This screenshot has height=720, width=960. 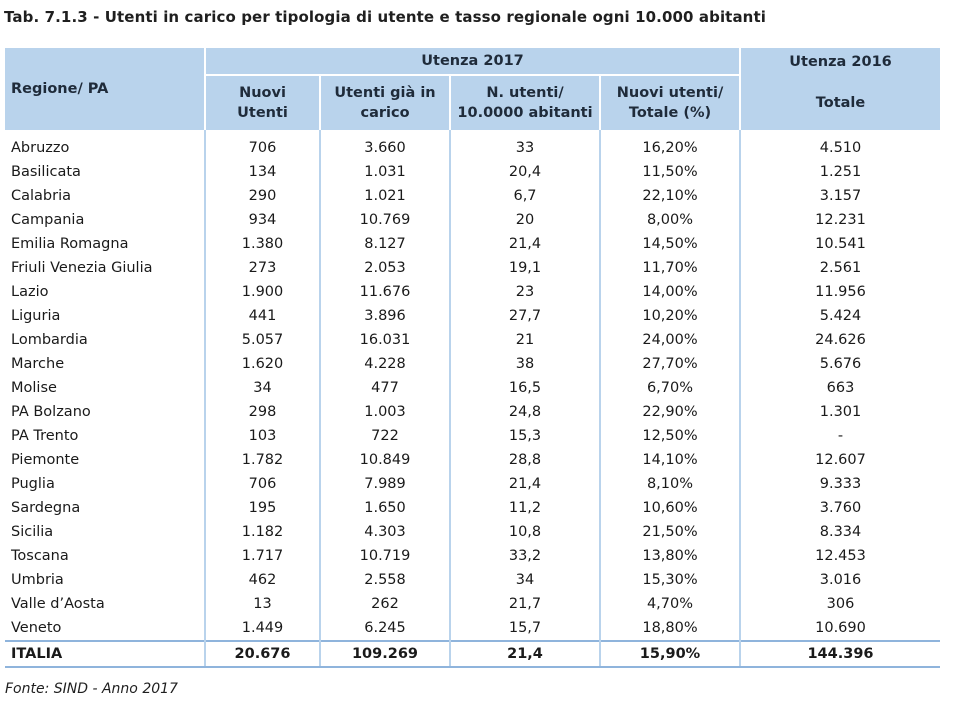 What do you see at coordinates (525, 532) in the screenshot?
I see `cell-rate: 10,8` at bounding box center [525, 532].